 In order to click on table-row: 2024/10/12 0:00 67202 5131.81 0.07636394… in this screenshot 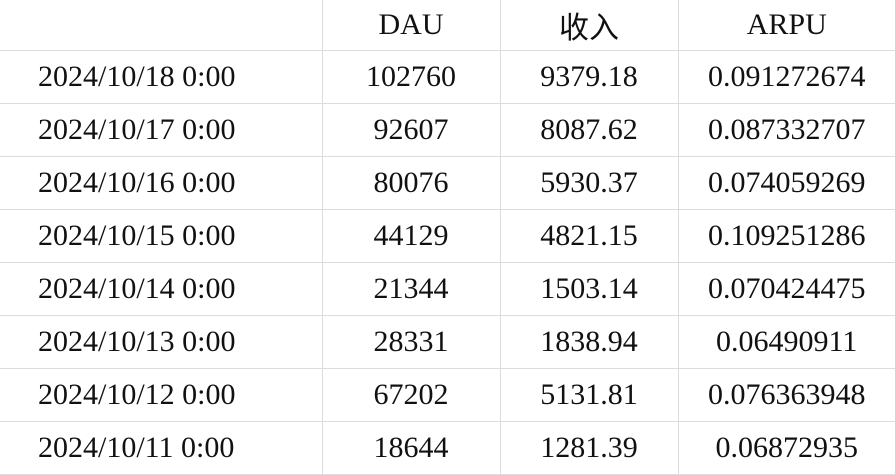, I will do `click(447, 395)`.